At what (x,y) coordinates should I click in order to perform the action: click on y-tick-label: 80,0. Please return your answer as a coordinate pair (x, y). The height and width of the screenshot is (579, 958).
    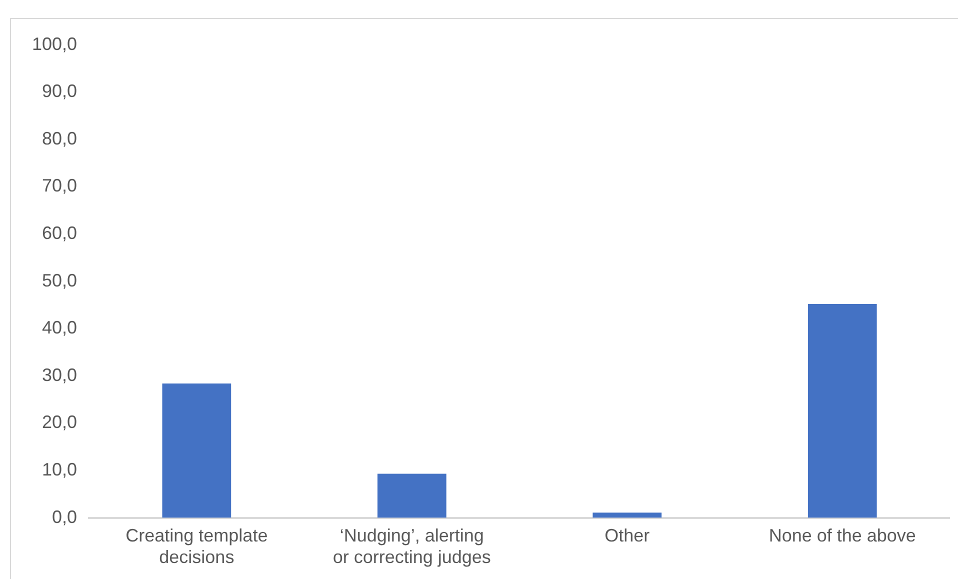
    Looking at the image, I should click on (60, 138).